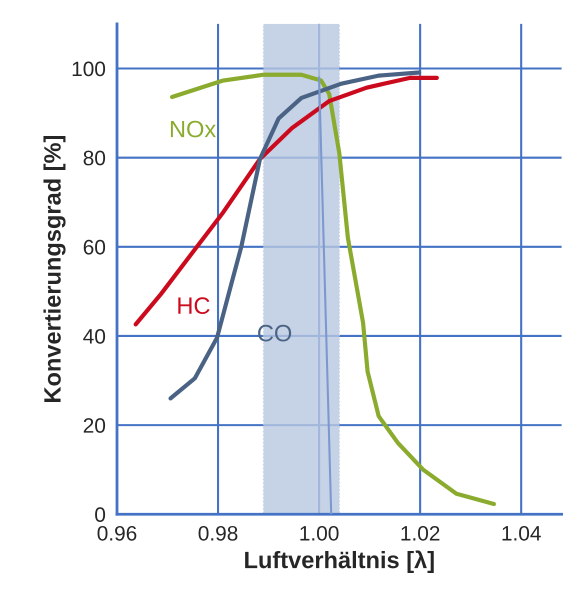 Image resolution: width=585 pixels, height=598 pixels. I want to click on y-tick-label: 60, so click(95, 247).